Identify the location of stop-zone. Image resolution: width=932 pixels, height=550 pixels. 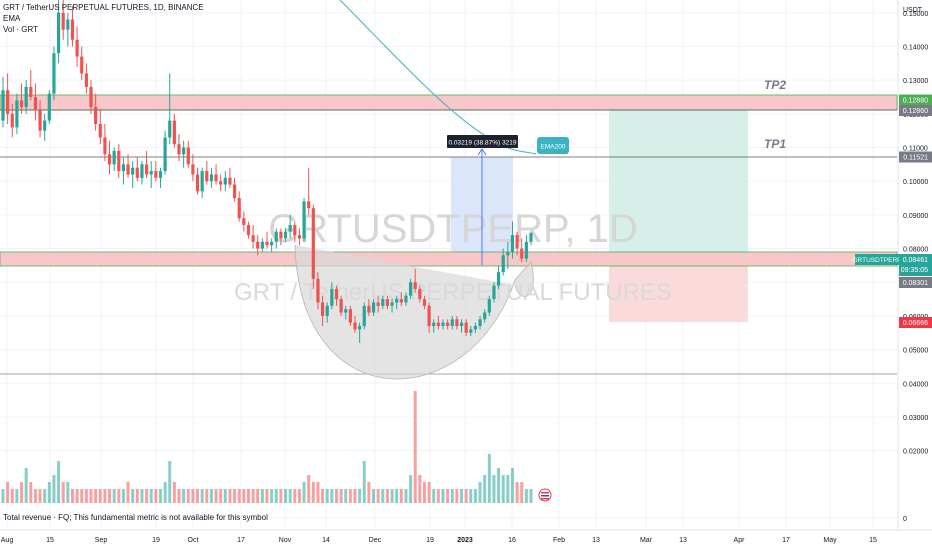
(678, 293).